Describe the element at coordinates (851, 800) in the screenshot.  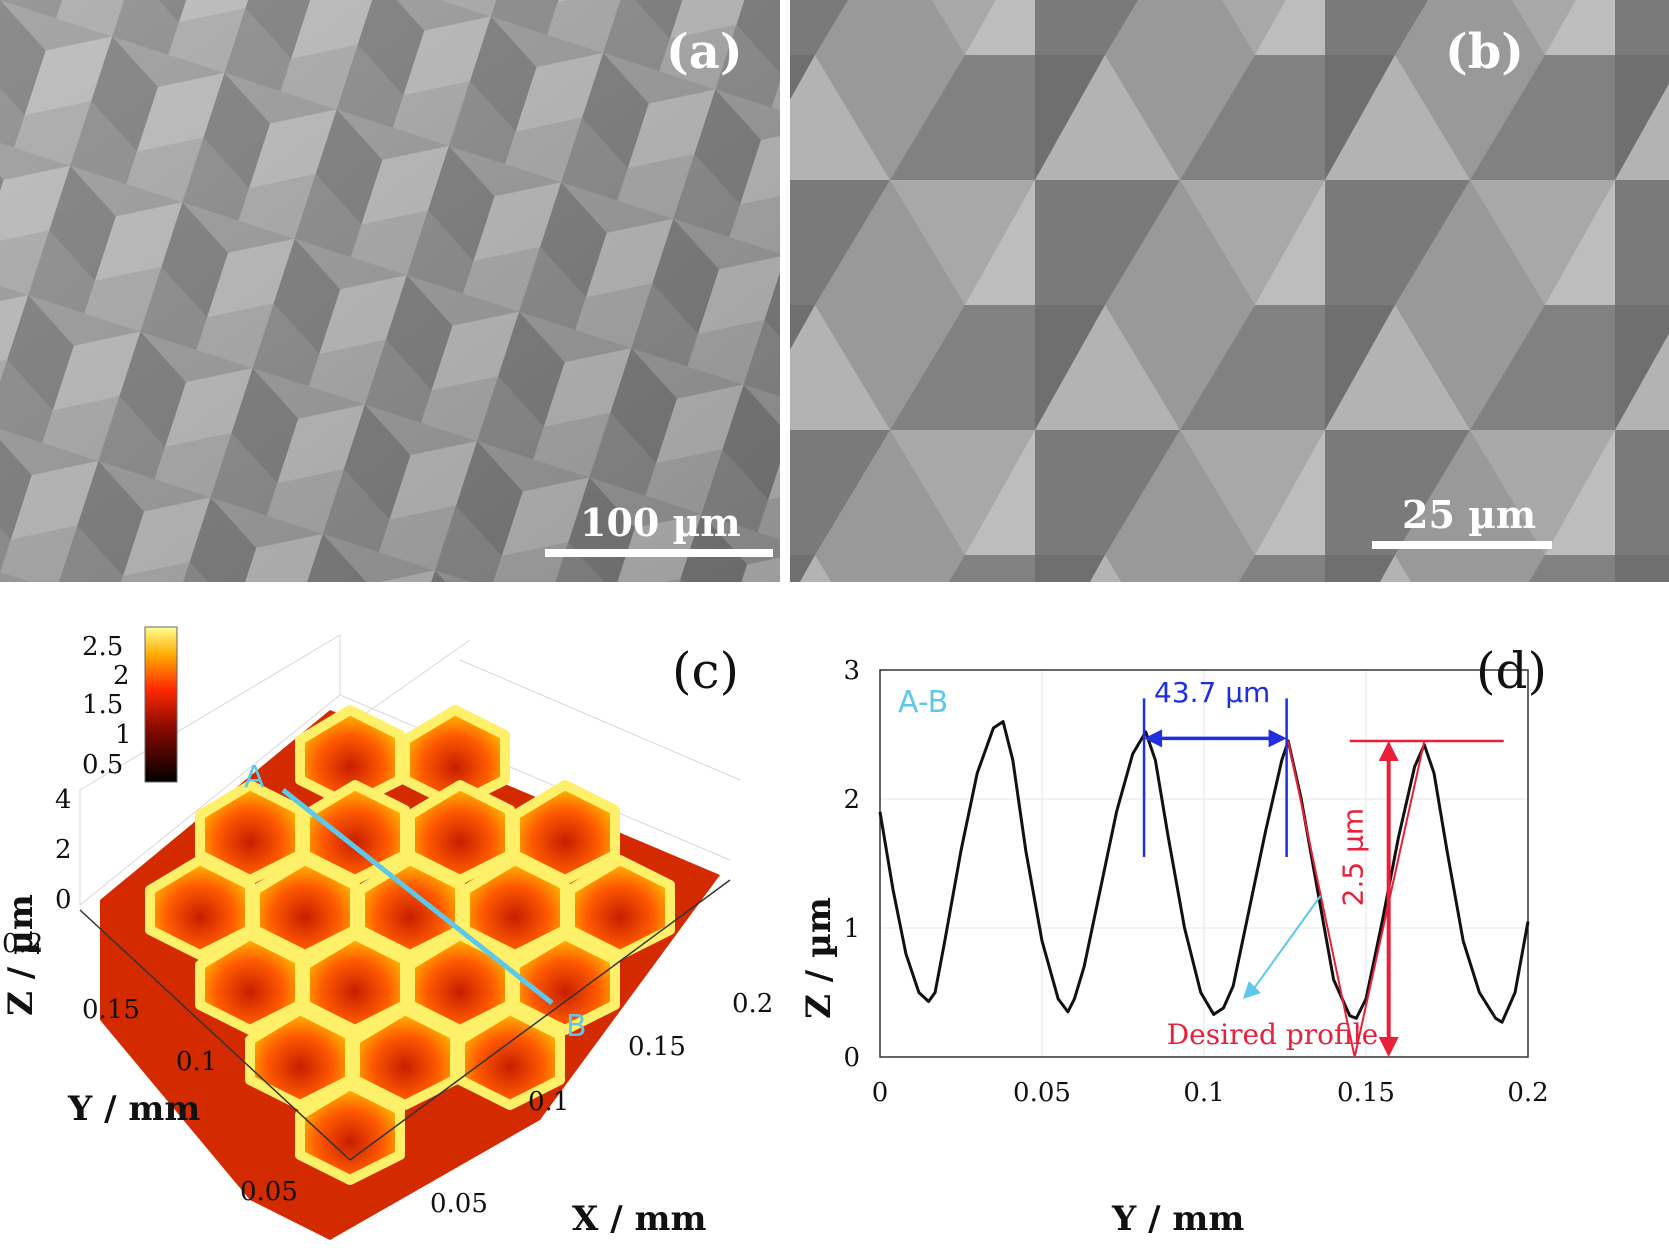
I see `y-tick-label: 2` at that location.